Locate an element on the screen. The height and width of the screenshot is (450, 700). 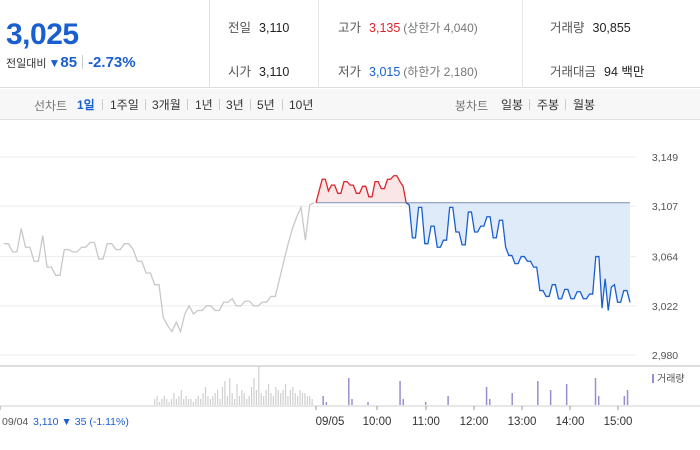
prev-day-line is located at coordinates (159, 268).